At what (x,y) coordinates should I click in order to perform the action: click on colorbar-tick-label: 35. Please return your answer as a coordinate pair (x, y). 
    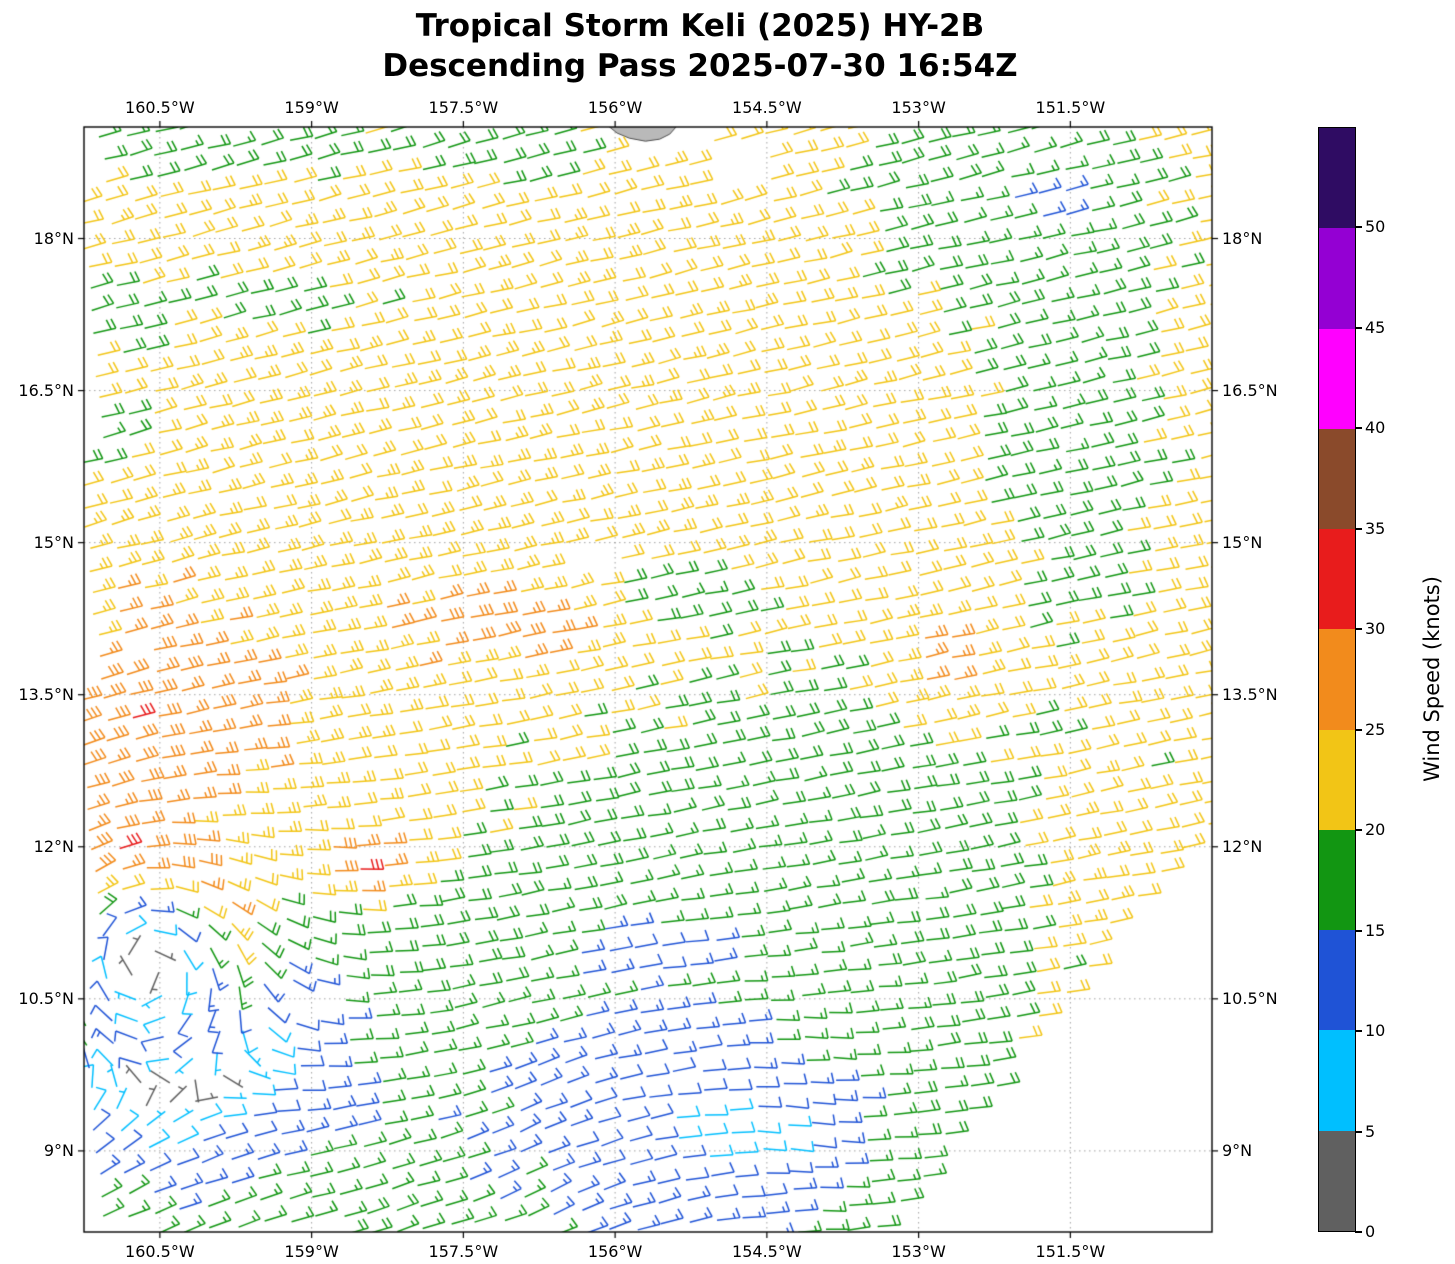
    Looking at the image, I should click on (1375, 528).